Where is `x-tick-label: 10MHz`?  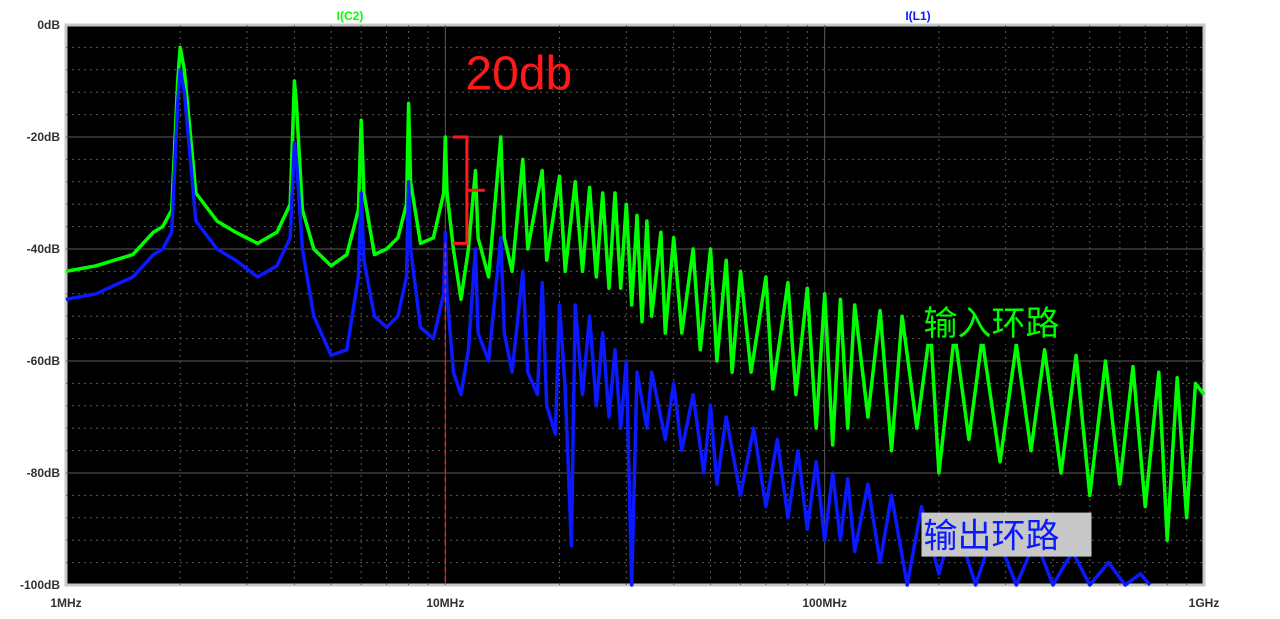 x-tick-label: 10MHz is located at coordinates (445, 603).